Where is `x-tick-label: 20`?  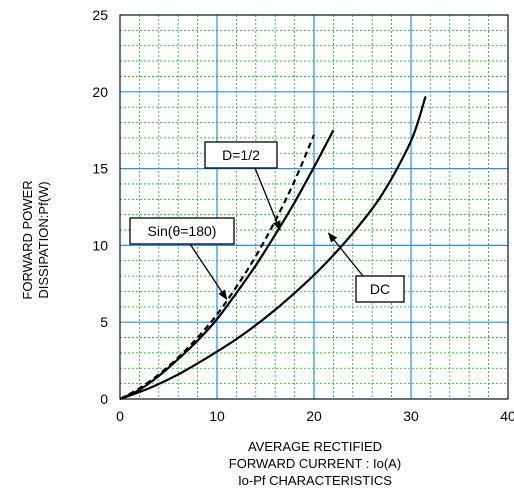 x-tick-label: 20 is located at coordinates (314, 416).